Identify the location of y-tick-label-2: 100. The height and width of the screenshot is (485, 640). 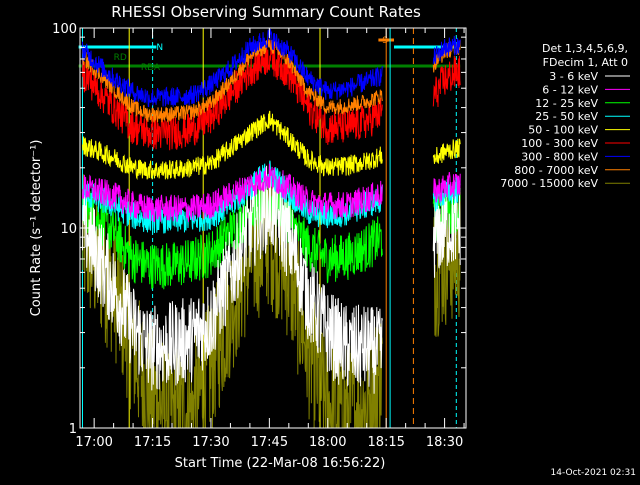
(64, 29).